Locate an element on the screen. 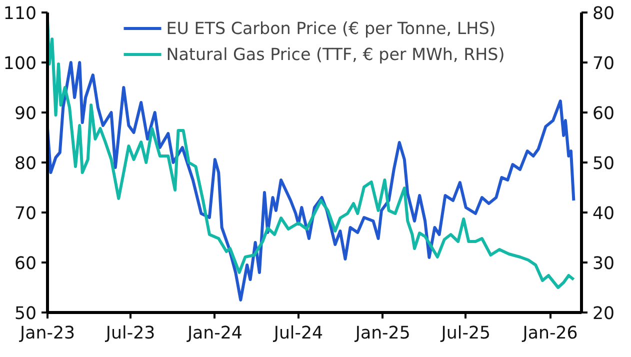 The height and width of the screenshot is (357, 631). x-tick-label: Jan-26 is located at coordinates (550, 334).